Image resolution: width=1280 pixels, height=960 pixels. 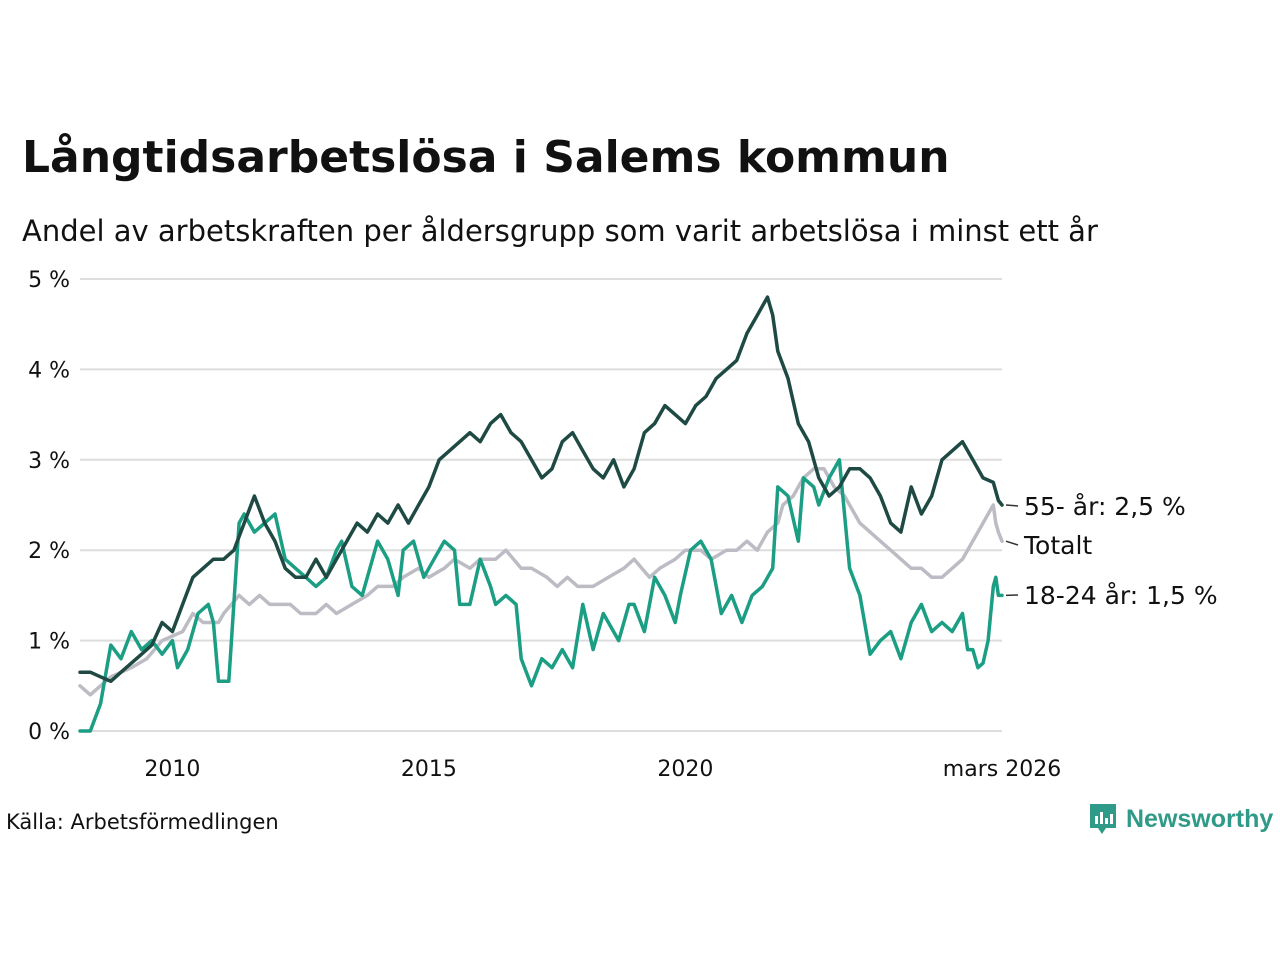 What do you see at coordinates (172, 769) in the screenshot?
I see `x-tick-label: 2010` at bounding box center [172, 769].